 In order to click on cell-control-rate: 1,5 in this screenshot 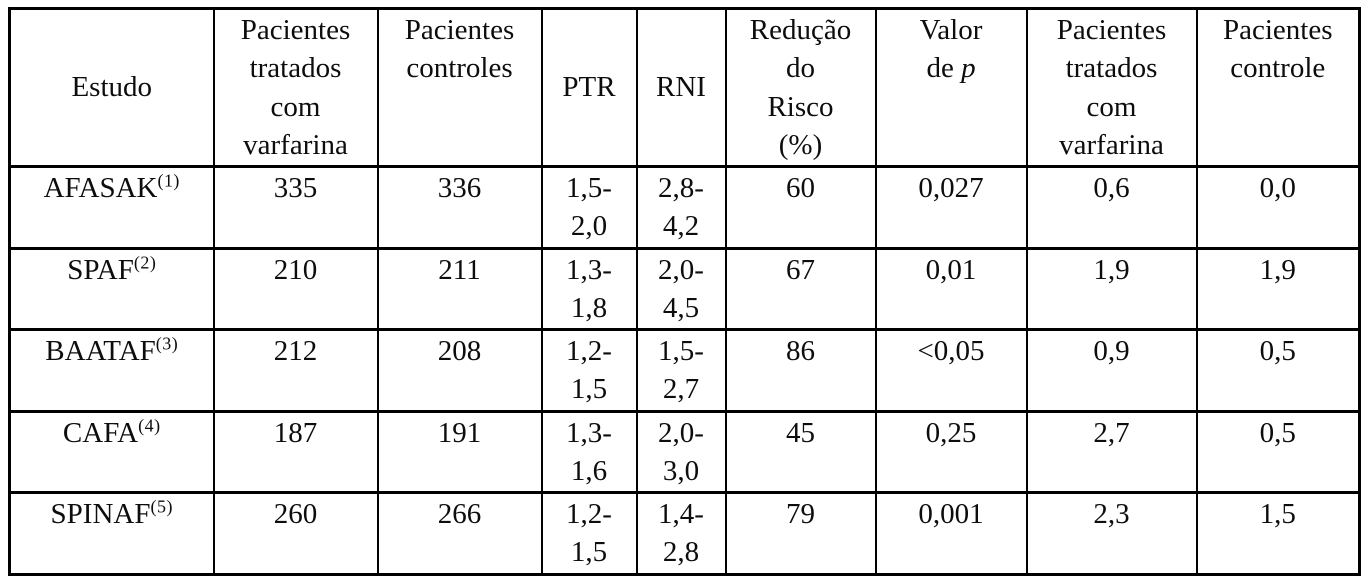, I will do `click(1278, 533)`.